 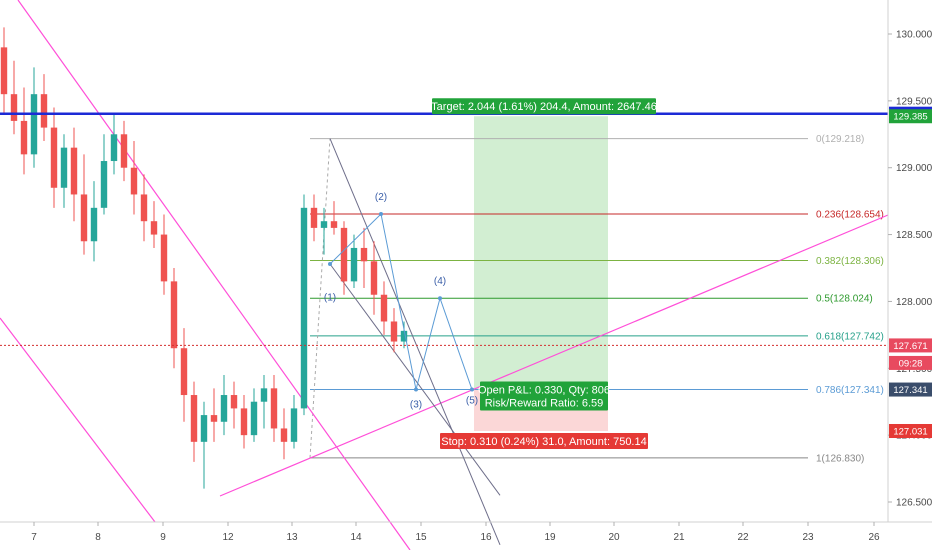 I want to click on x-tick-label: 22, so click(x=743, y=537).